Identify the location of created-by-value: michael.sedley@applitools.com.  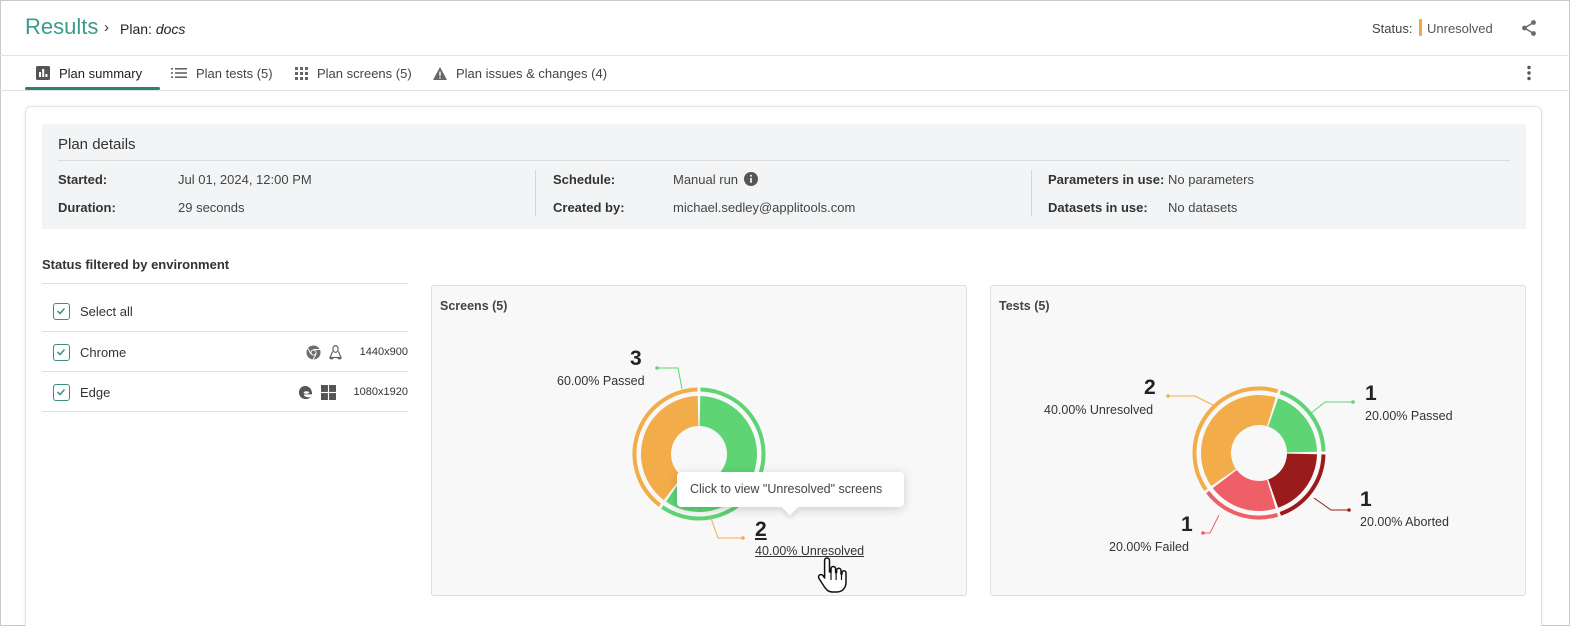
(764, 207).